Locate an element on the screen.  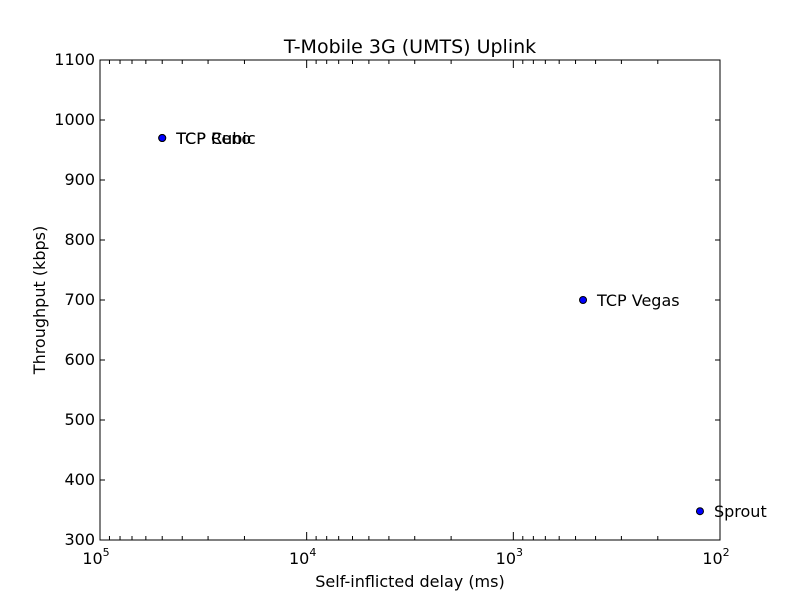
data-point-label: TCP Cubic is located at coordinates (215, 138).